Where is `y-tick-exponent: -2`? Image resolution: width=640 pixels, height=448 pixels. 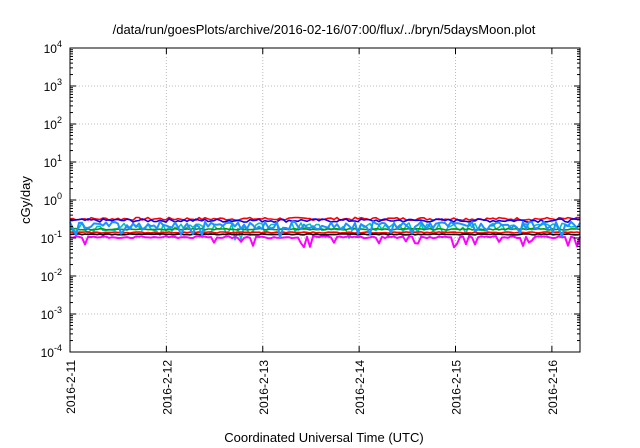 y-tick-exponent: -2 is located at coordinates (58, 272).